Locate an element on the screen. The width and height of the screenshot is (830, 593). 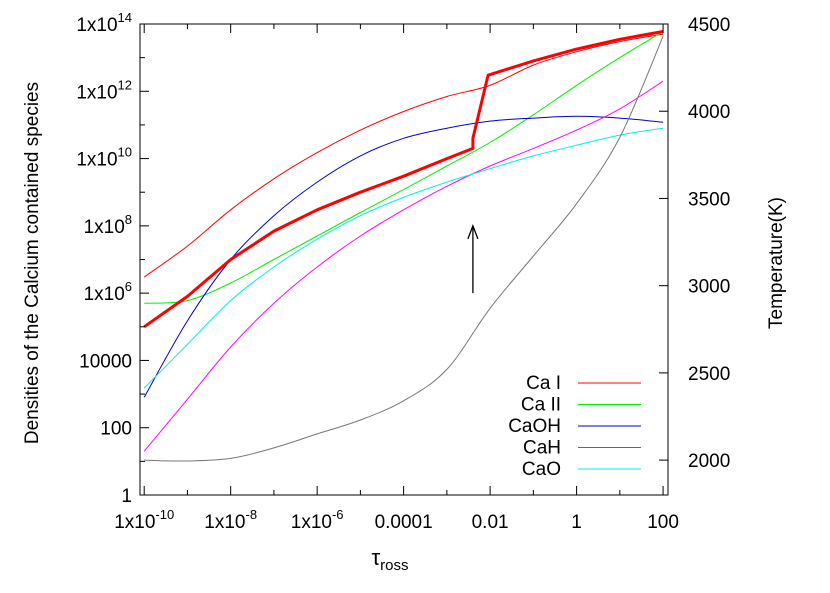
x-tick-label: 1 is located at coordinates (576, 522).